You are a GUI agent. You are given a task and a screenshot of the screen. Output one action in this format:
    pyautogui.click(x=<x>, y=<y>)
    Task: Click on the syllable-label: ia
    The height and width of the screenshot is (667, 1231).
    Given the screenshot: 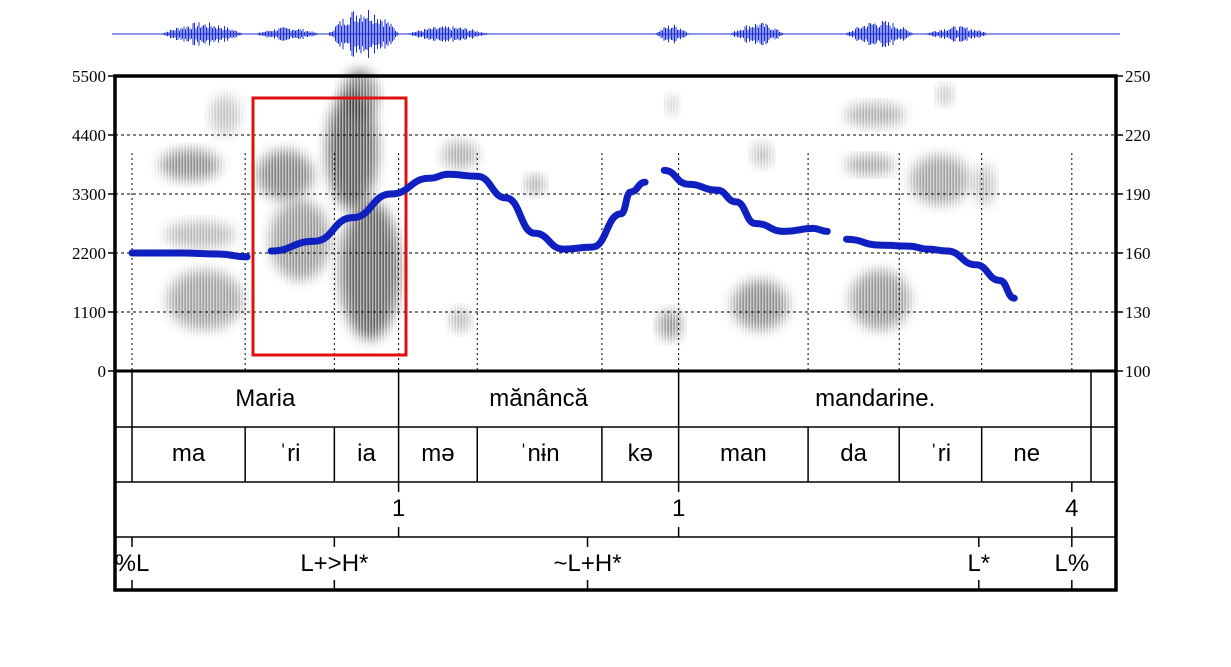 What is the action you would take?
    pyautogui.click(x=366, y=453)
    